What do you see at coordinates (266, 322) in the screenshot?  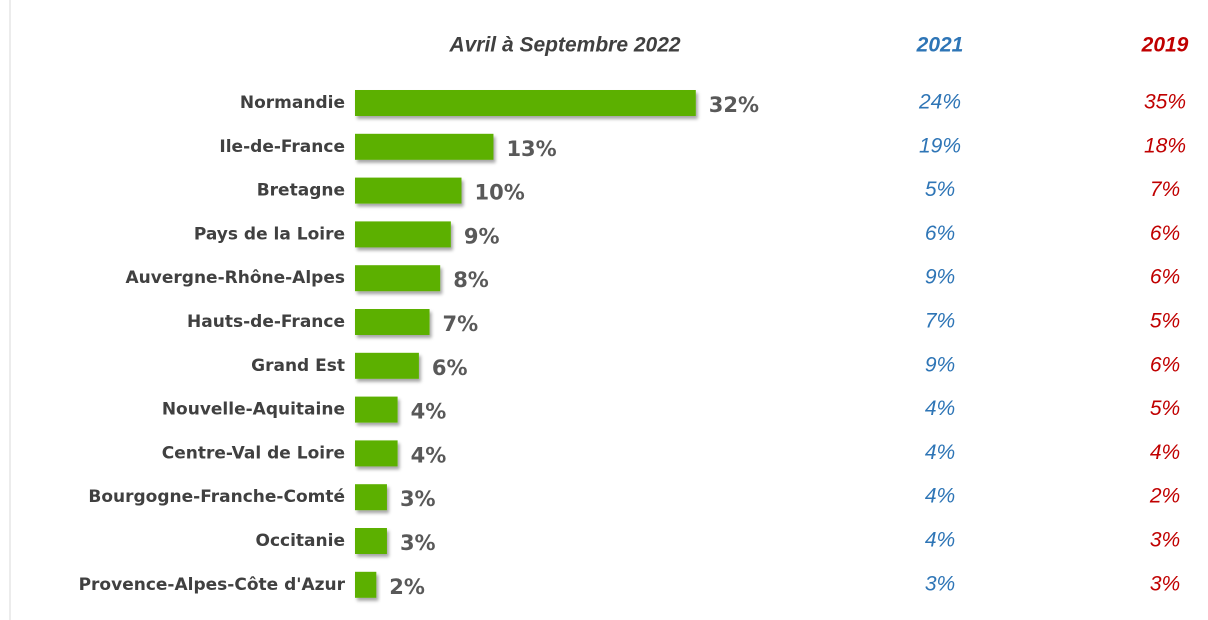 I see `category-label: Hauts-de-France` at bounding box center [266, 322].